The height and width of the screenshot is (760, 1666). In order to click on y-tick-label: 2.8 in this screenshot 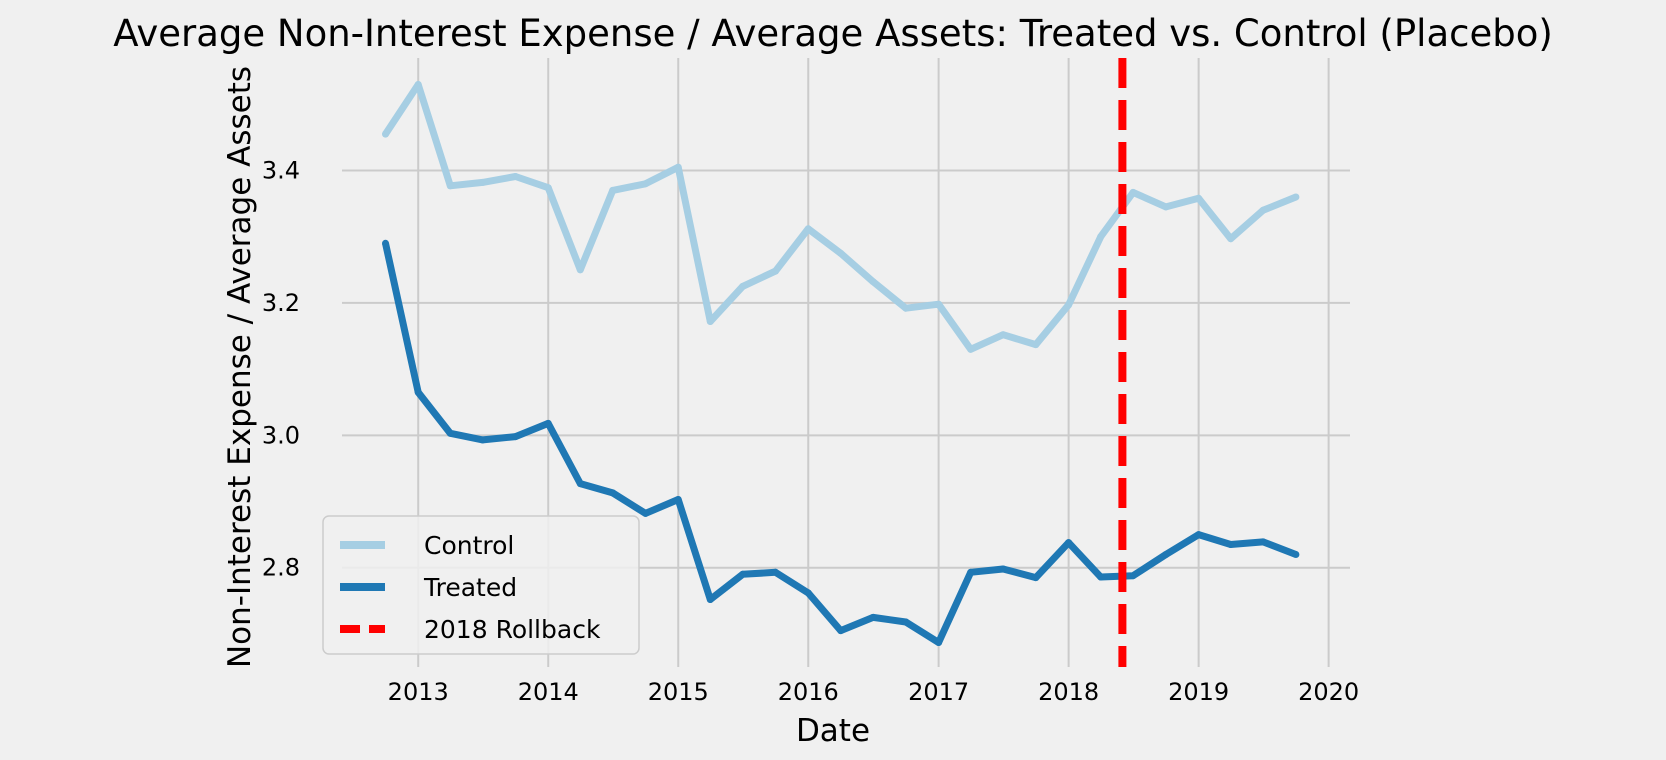, I will do `click(281, 568)`.